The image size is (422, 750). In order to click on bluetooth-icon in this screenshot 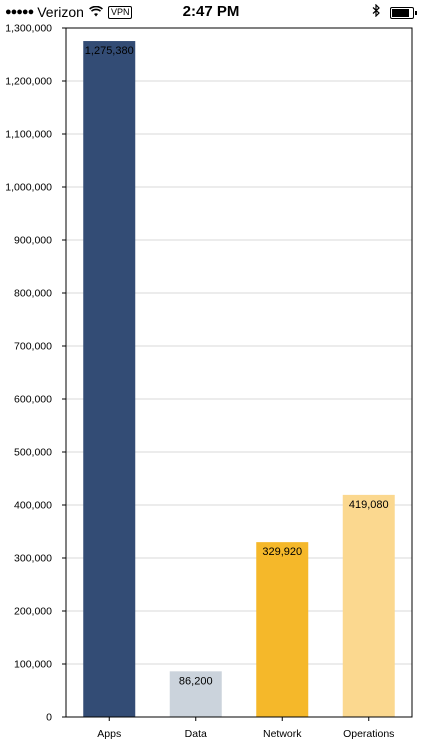, I will do `click(376, 12)`.